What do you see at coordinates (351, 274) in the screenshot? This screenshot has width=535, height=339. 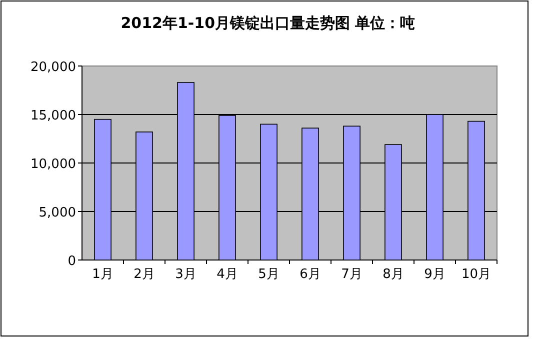 I see `x-tick-label: 7月` at bounding box center [351, 274].